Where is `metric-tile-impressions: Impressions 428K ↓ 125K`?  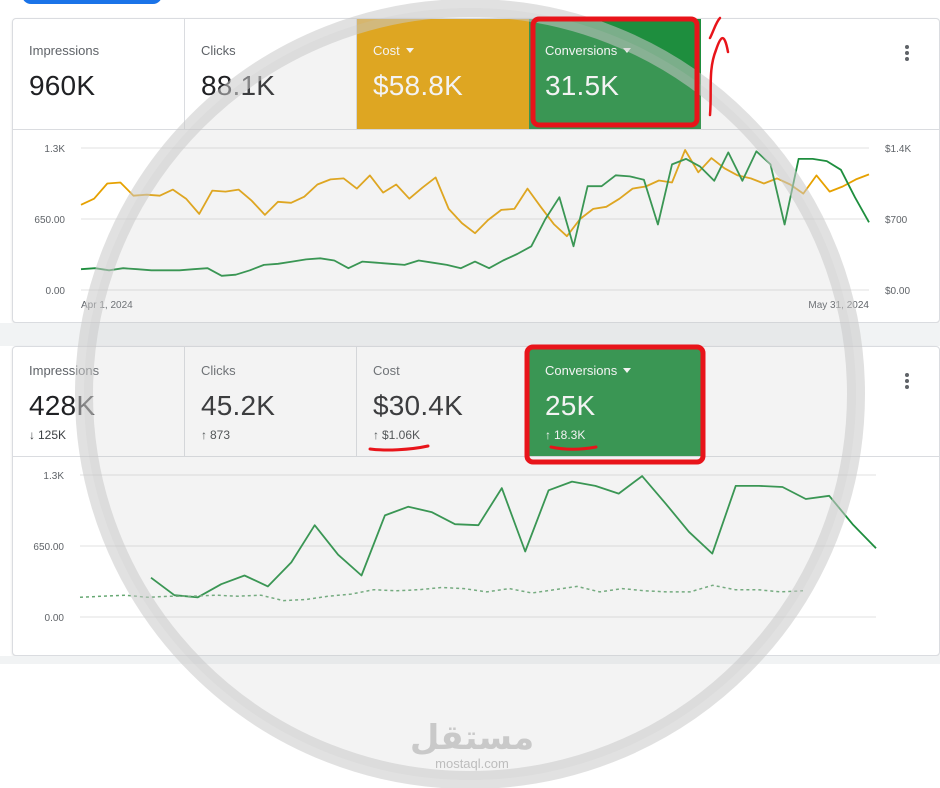 metric-tile-impressions: Impressions 428K ↓ 125K is located at coordinates (99, 401).